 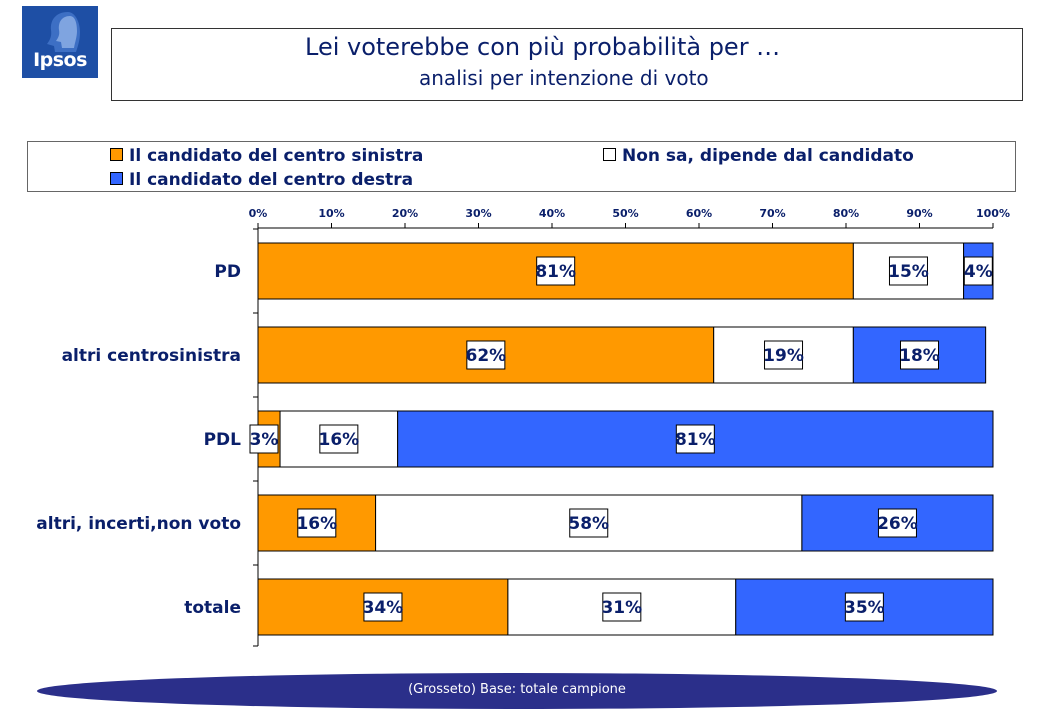 I want to click on data-label: 19%, so click(x=783, y=356).